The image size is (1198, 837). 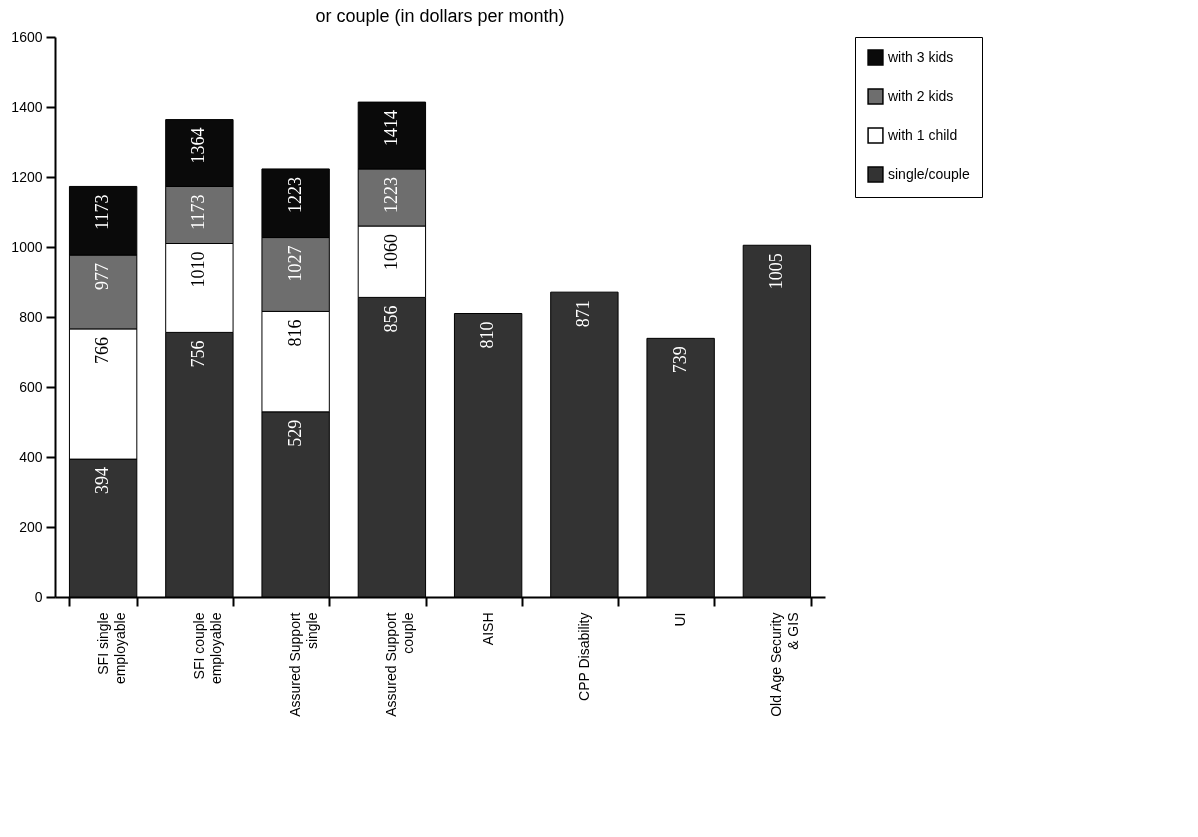 I want to click on x-tick-label: SFI single employable, so click(x=111, y=648).